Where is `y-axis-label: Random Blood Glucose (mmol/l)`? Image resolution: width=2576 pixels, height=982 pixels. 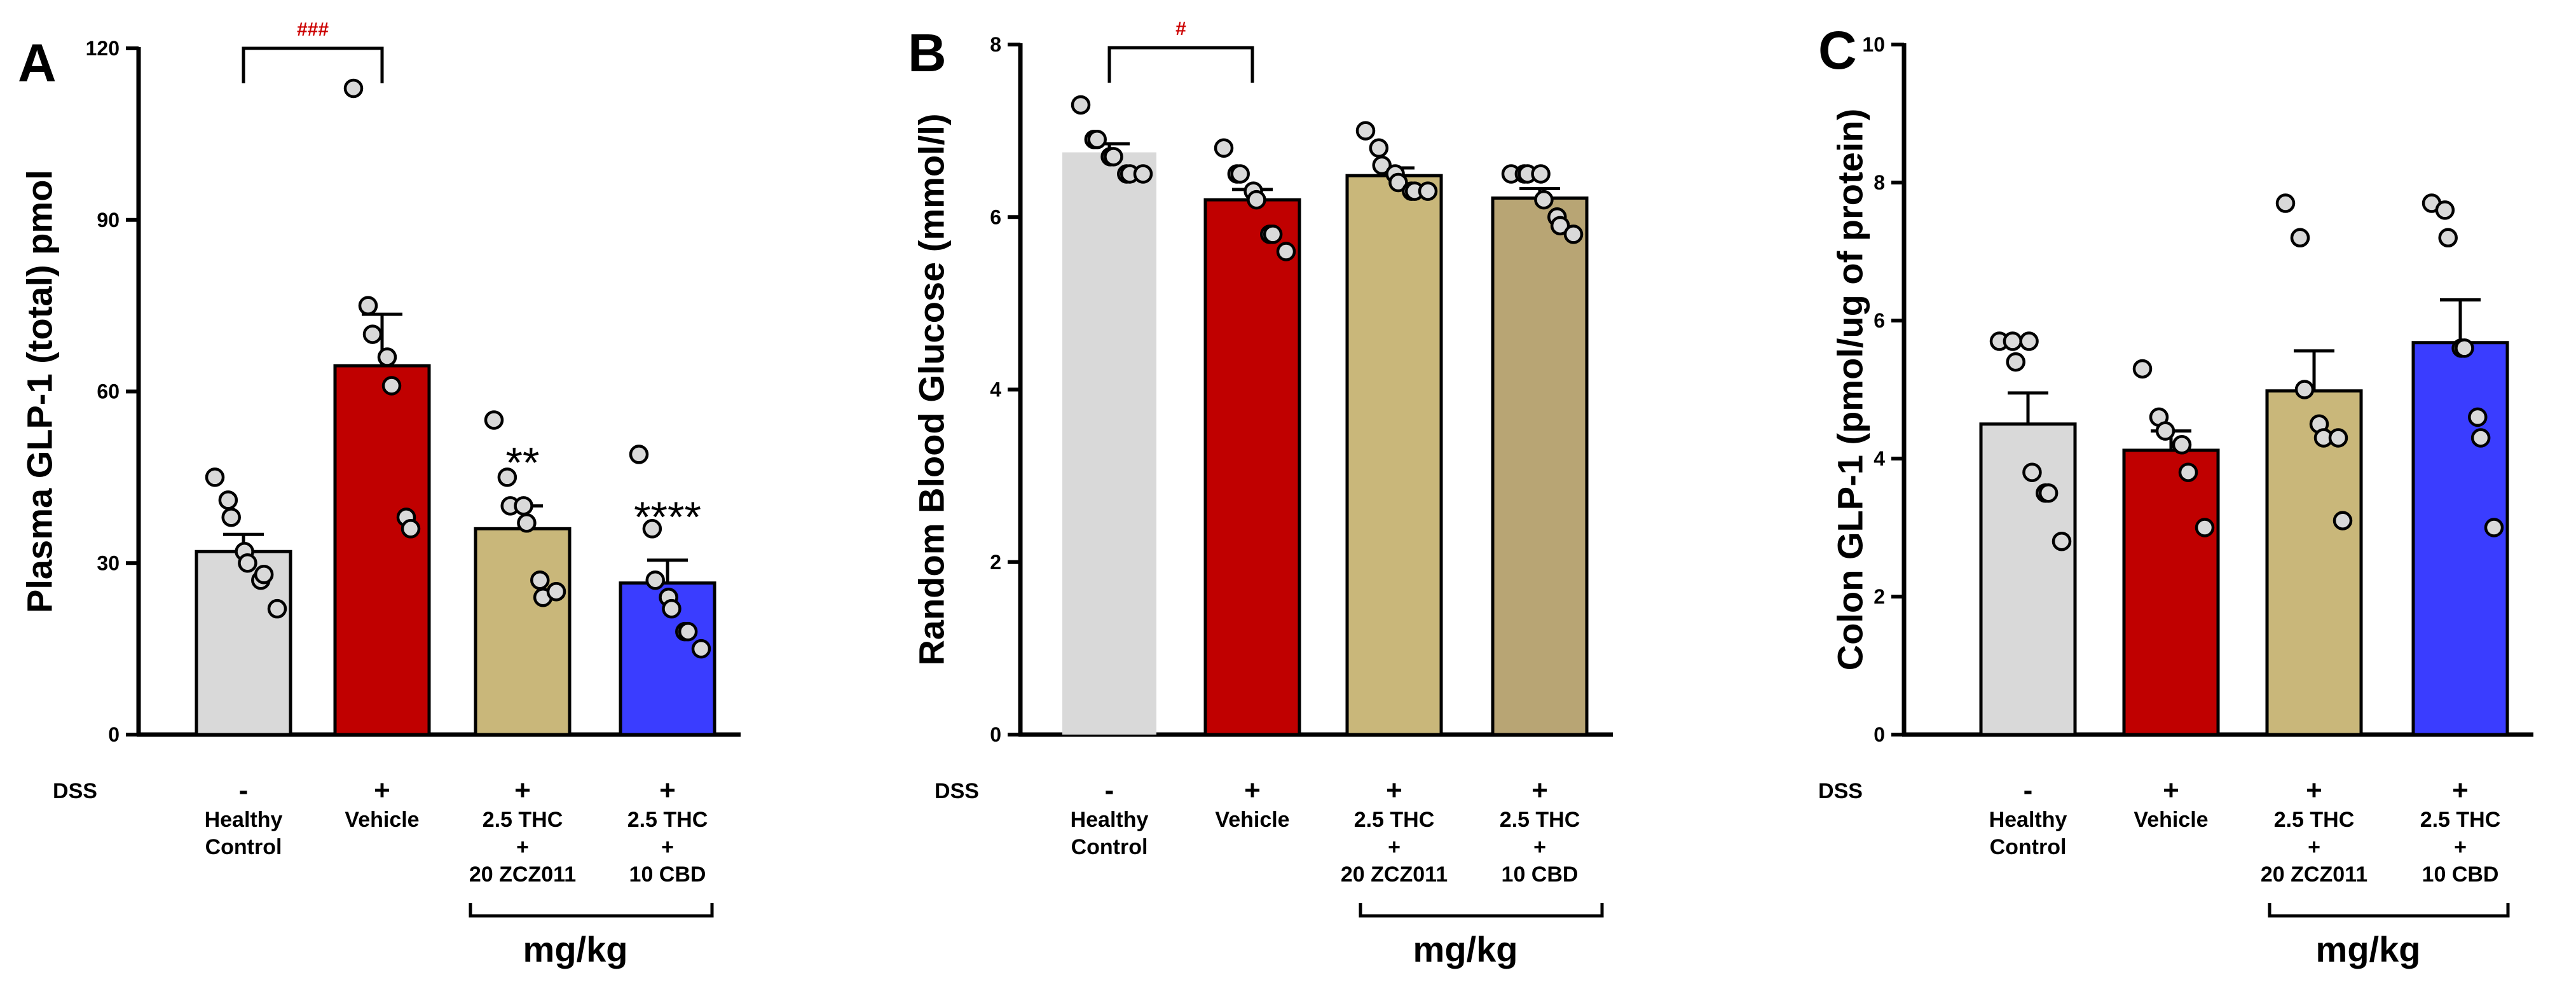 y-axis-label: Random Blood Glucose (mmol/l) is located at coordinates (932, 389).